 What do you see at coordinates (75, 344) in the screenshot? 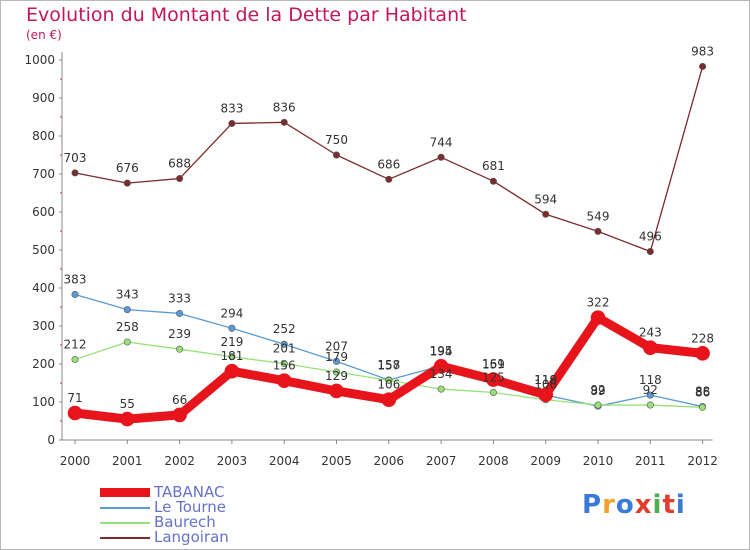
I see `data-label-baurech: 212` at bounding box center [75, 344].